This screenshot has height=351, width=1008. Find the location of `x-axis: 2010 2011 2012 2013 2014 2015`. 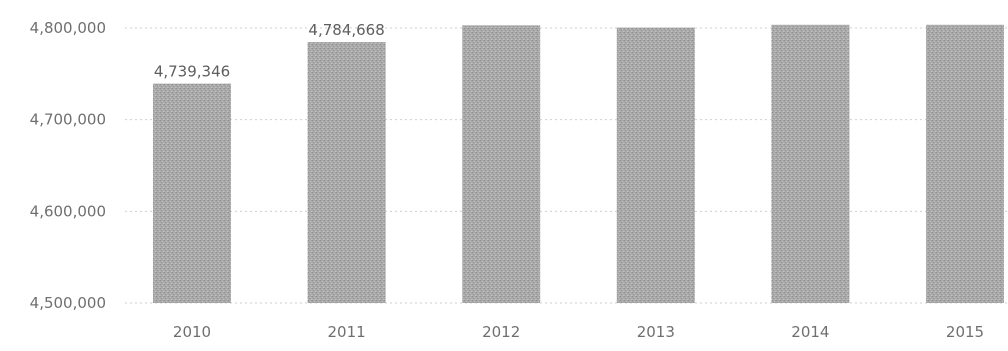

x-axis: 2010 2011 2012 2013 2014 2015 is located at coordinates (578, 332).